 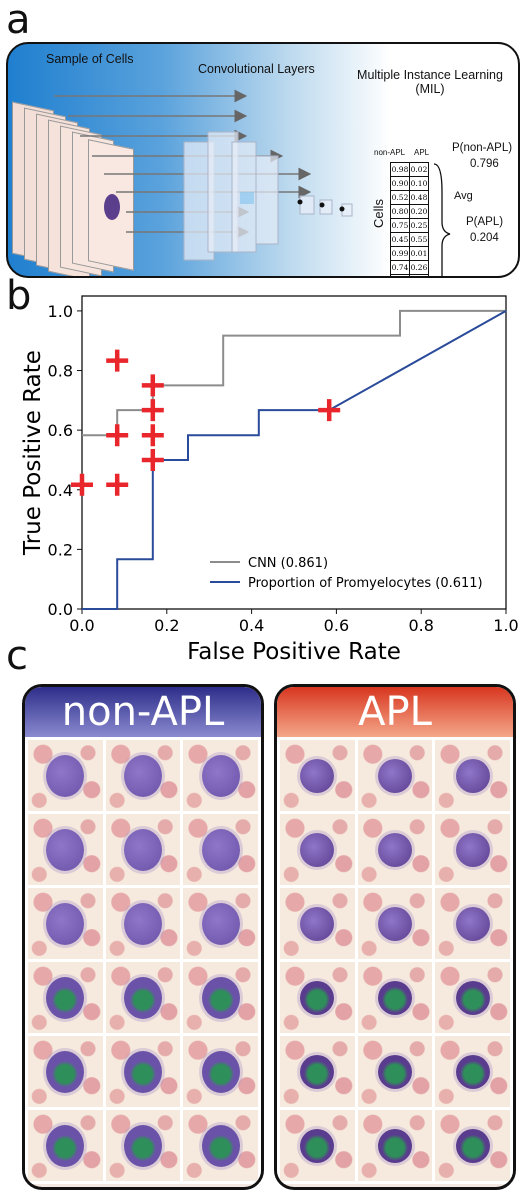 What do you see at coordinates (505, 625) in the screenshot?
I see `x-tick-label: 1.0` at bounding box center [505, 625].